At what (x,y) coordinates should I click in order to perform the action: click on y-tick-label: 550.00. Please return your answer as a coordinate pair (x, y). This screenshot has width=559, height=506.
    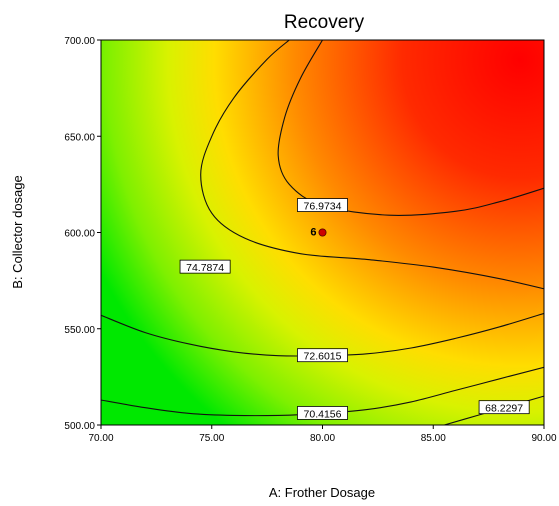
    Looking at the image, I should click on (79, 330).